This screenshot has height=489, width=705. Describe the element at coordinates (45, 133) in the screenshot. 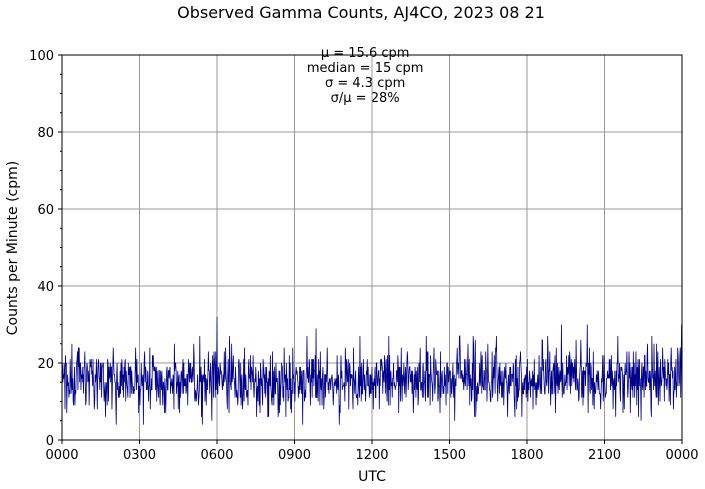

I see `y-tick-label: 80` at that location.